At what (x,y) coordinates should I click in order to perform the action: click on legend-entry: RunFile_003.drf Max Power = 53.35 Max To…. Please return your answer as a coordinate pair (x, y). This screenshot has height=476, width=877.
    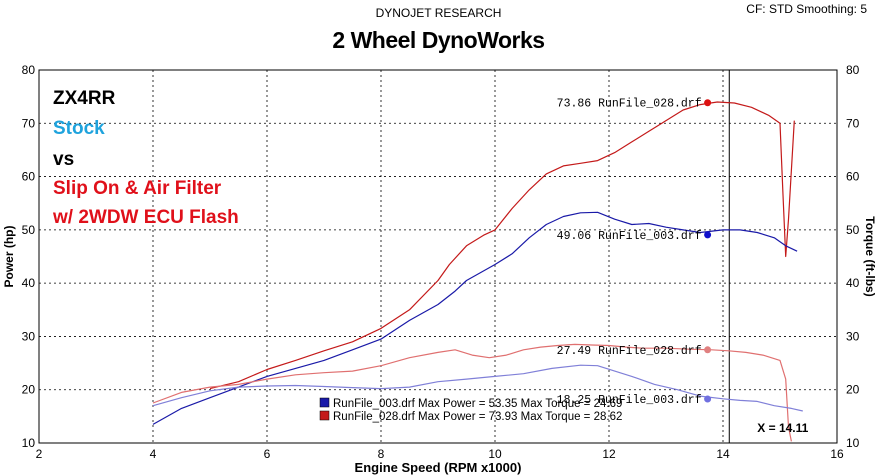
    Looking at the image, I should click on (477, 404).